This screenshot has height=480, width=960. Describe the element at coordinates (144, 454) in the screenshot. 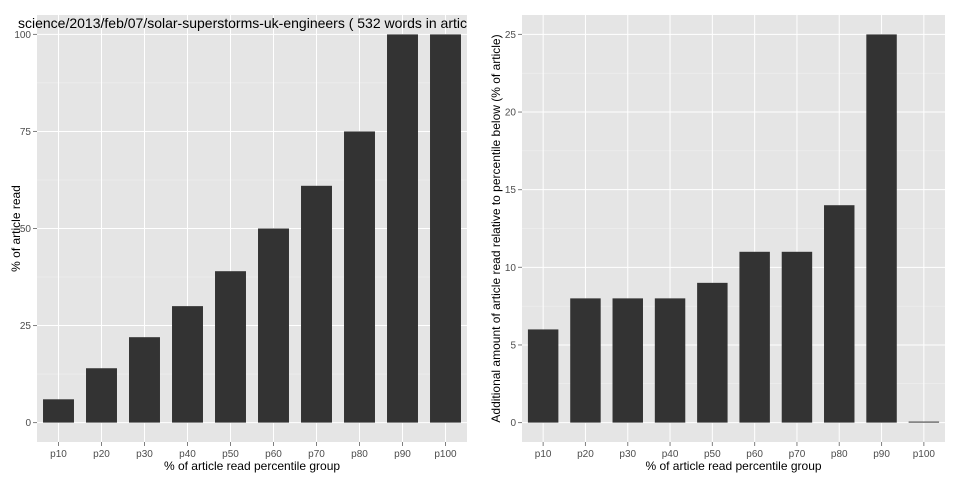

I see `left-x-tick-label: p30` at that location.